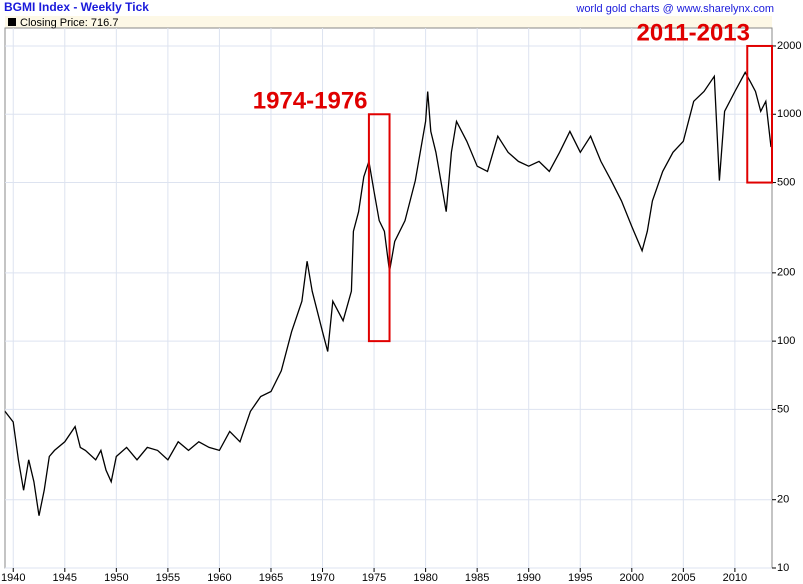  What do you see at coordinates (374, 578) in the screenshot?
I see `x-tick-label: 1975` at bounding box center [374, 578].